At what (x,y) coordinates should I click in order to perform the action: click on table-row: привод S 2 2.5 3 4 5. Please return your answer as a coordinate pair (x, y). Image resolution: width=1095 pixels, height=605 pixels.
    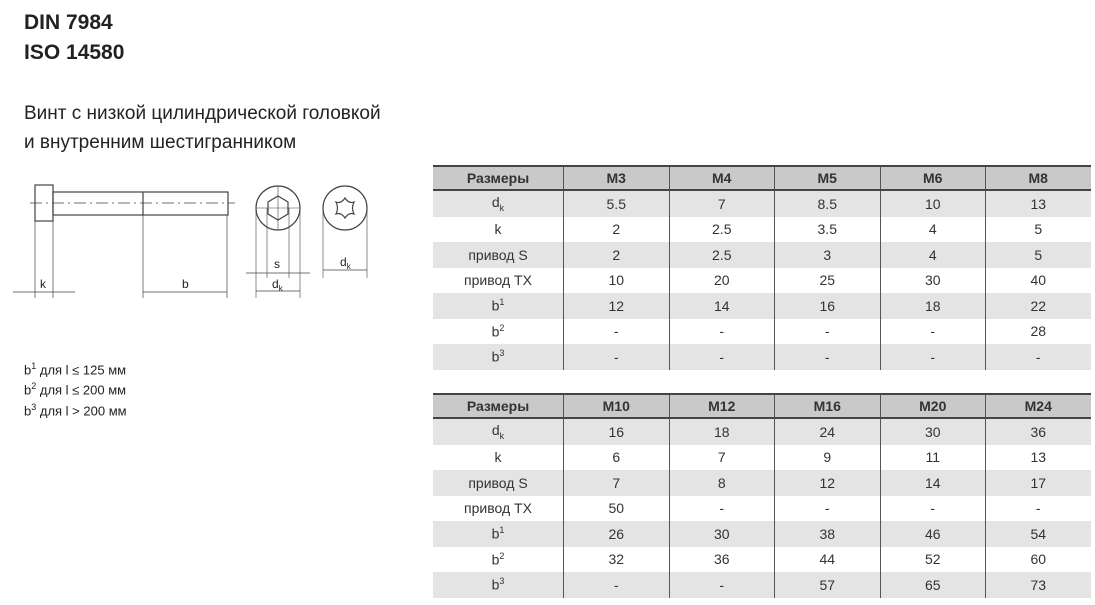
    Looking at the image, I should click on (762, 255).